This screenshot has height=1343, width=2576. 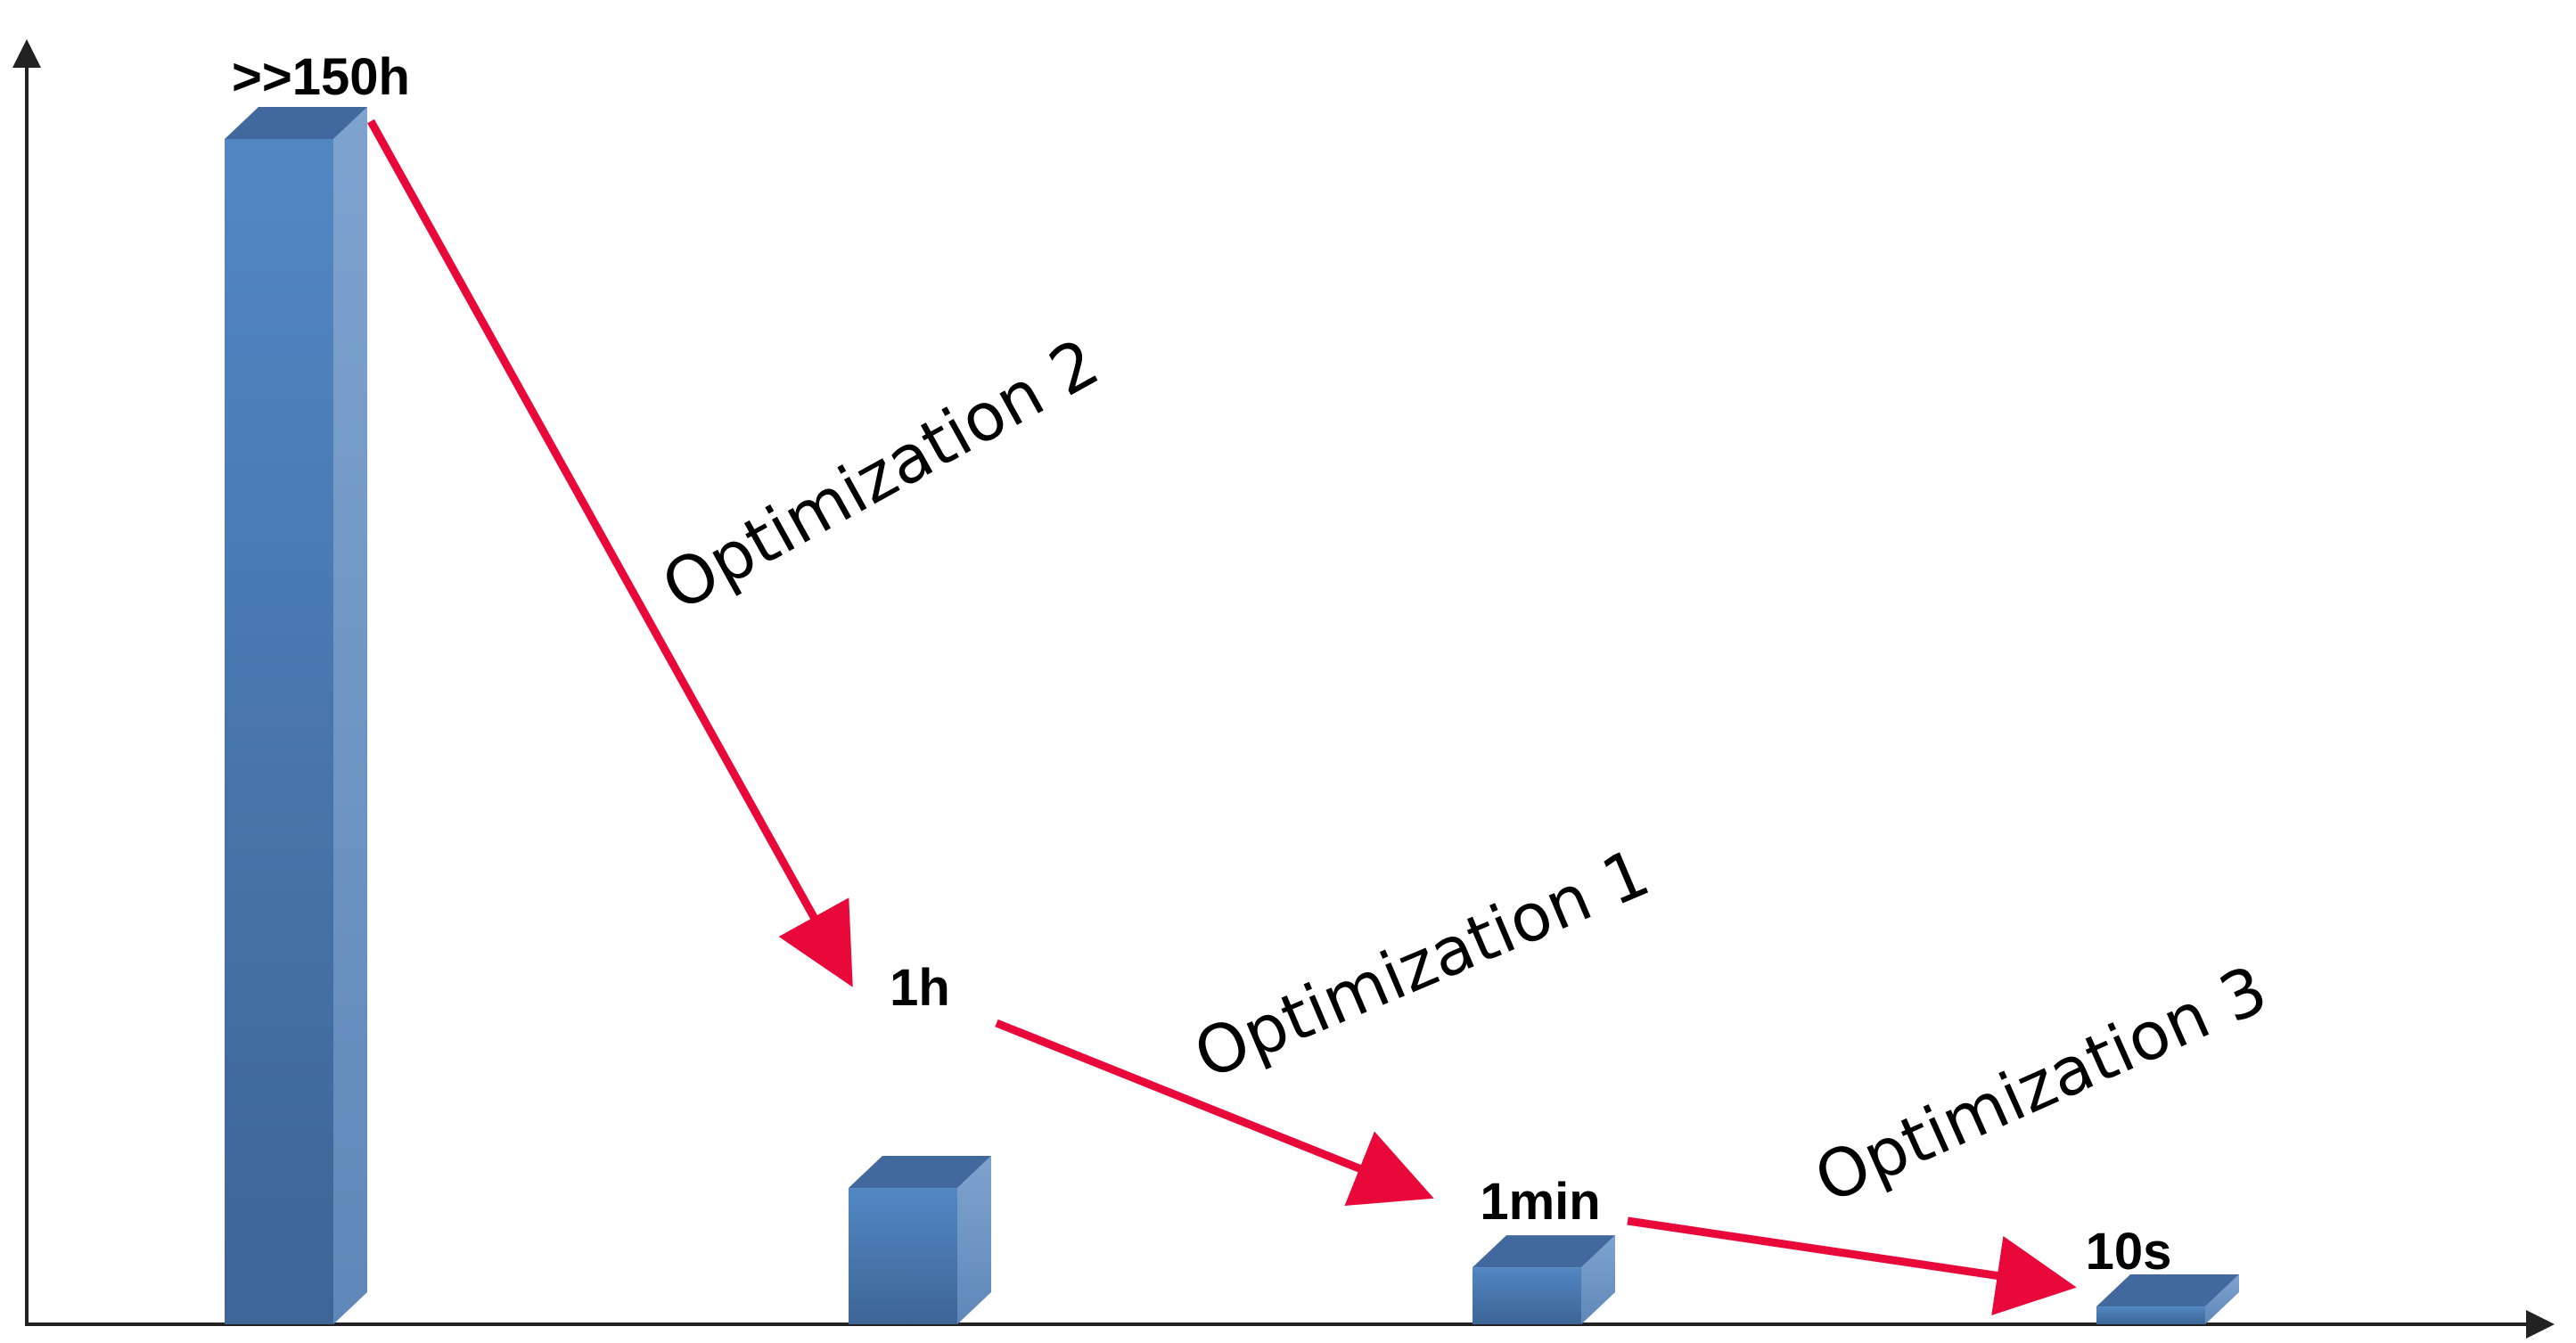 What do you see at coordinates (2041, 1084) in the screenshot?
I see `annotation-label-2: Optimization 3` at bounding box center [2041, 1084].